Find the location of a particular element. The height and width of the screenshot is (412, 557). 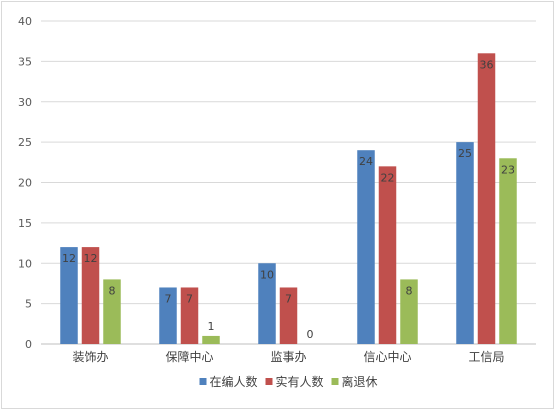

x-tick-label: 工信局 is located at coordinates (486, 357).